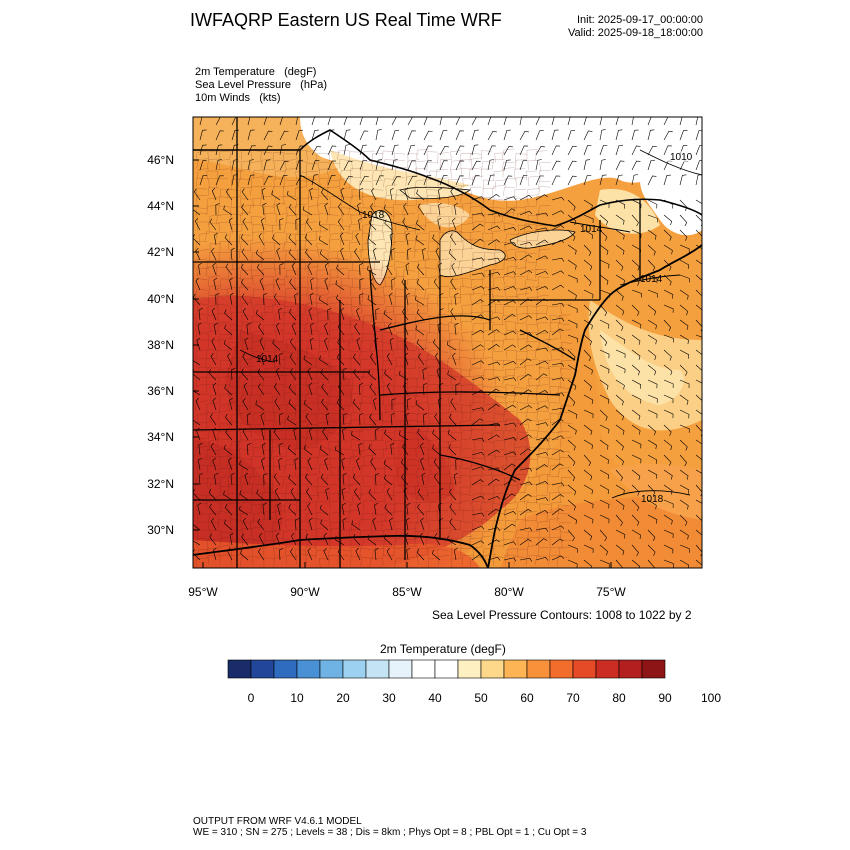  Describe the element at coordinates (243, 85) in the screenshot. I see `field-name: Sea Level Pressure` at that location.